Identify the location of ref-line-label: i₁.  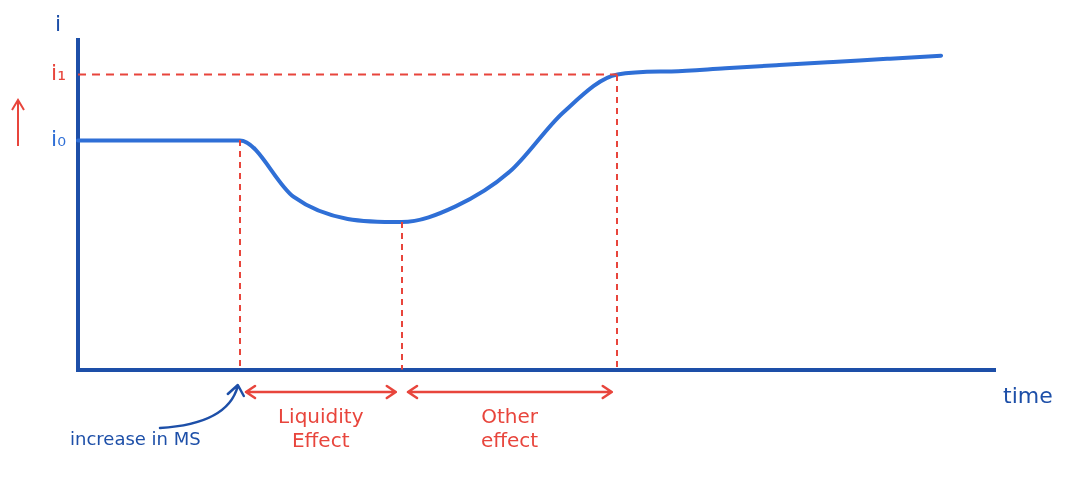
(58, 73).